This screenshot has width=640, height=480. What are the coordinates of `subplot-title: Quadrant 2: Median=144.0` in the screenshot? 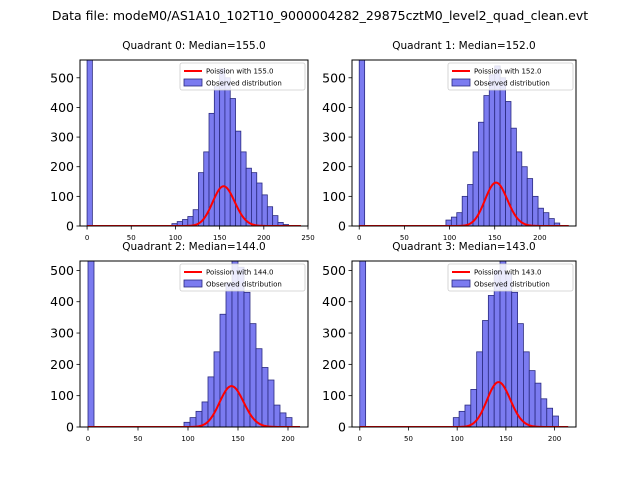 It's located at (193, 247).